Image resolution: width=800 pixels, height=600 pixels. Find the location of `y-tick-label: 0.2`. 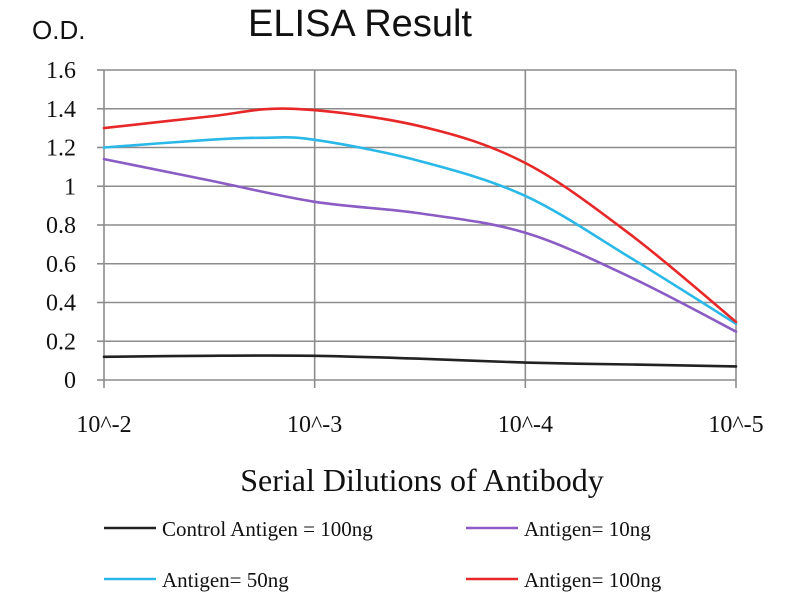

y-tick-label: 0.2 is located at coordinates (61, 342).